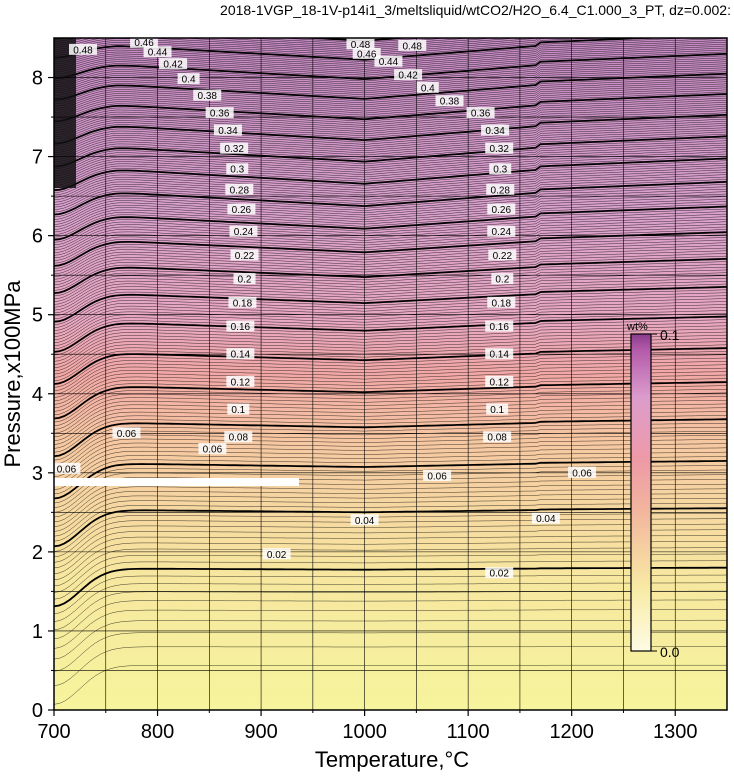  I want to click on x-axis-label: Temperature,°C, so click(392, 759).